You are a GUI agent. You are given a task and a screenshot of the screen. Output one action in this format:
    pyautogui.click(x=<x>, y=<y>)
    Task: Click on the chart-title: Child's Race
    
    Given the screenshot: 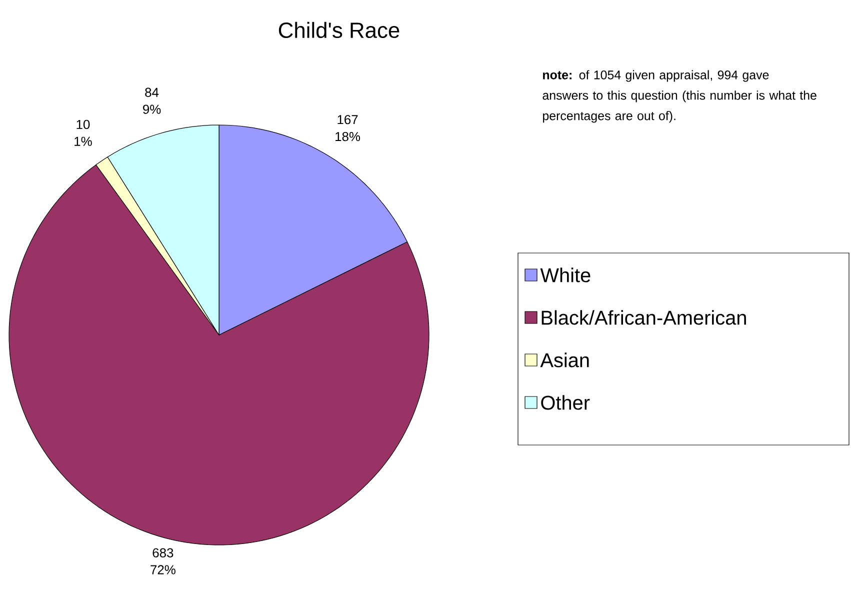 What is the action you would take?
    pyautogui.click(x=339, y=30)
    